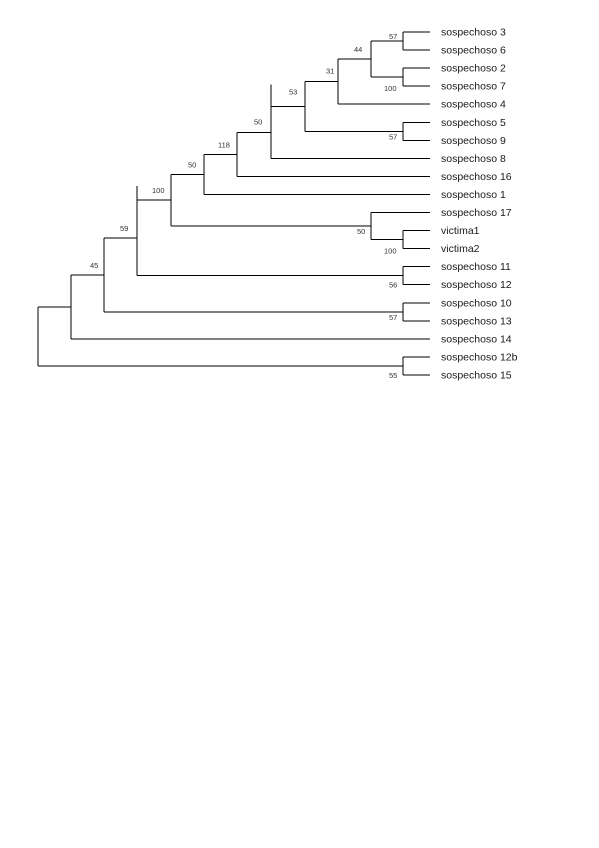 This screenshot has width=599, height=848. What do you see at coordinates (393, 375) in the screenshot?
I see `bootstrap-support-label: 55` at bounding box center [393, 375].